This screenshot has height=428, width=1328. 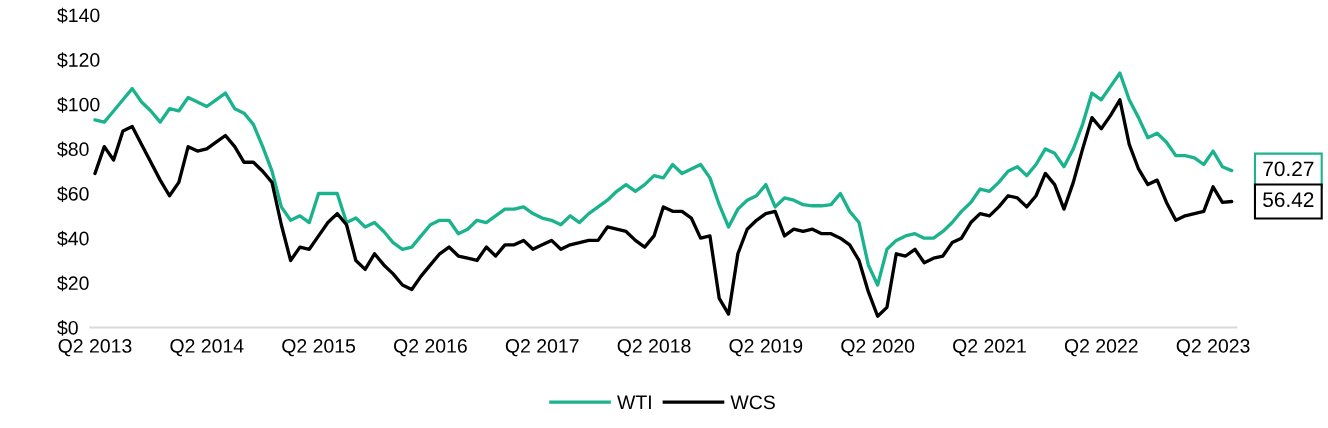 What do you see at coordinates (73, 283) in the screenshot?
I see `y-tick-label: $20` at bounding box center [73, 283].